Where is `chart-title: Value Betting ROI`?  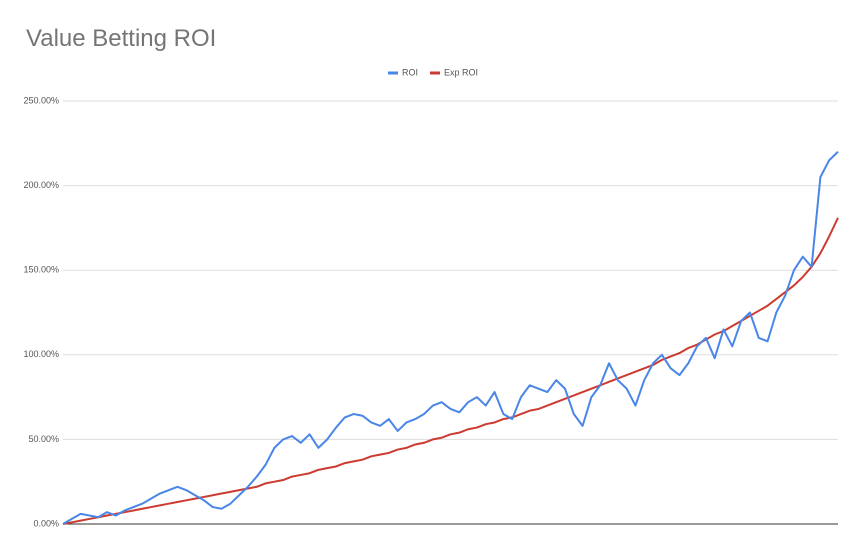 chart-title: Value Betting ROI is located at coordinates (121, 38).